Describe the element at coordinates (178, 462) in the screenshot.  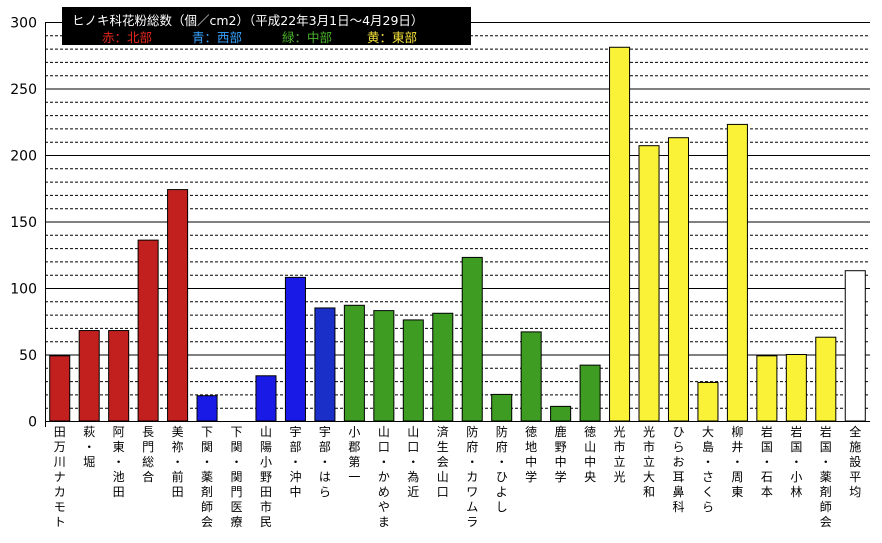
I see `x-tick-label: 美祢・前田` at that location.